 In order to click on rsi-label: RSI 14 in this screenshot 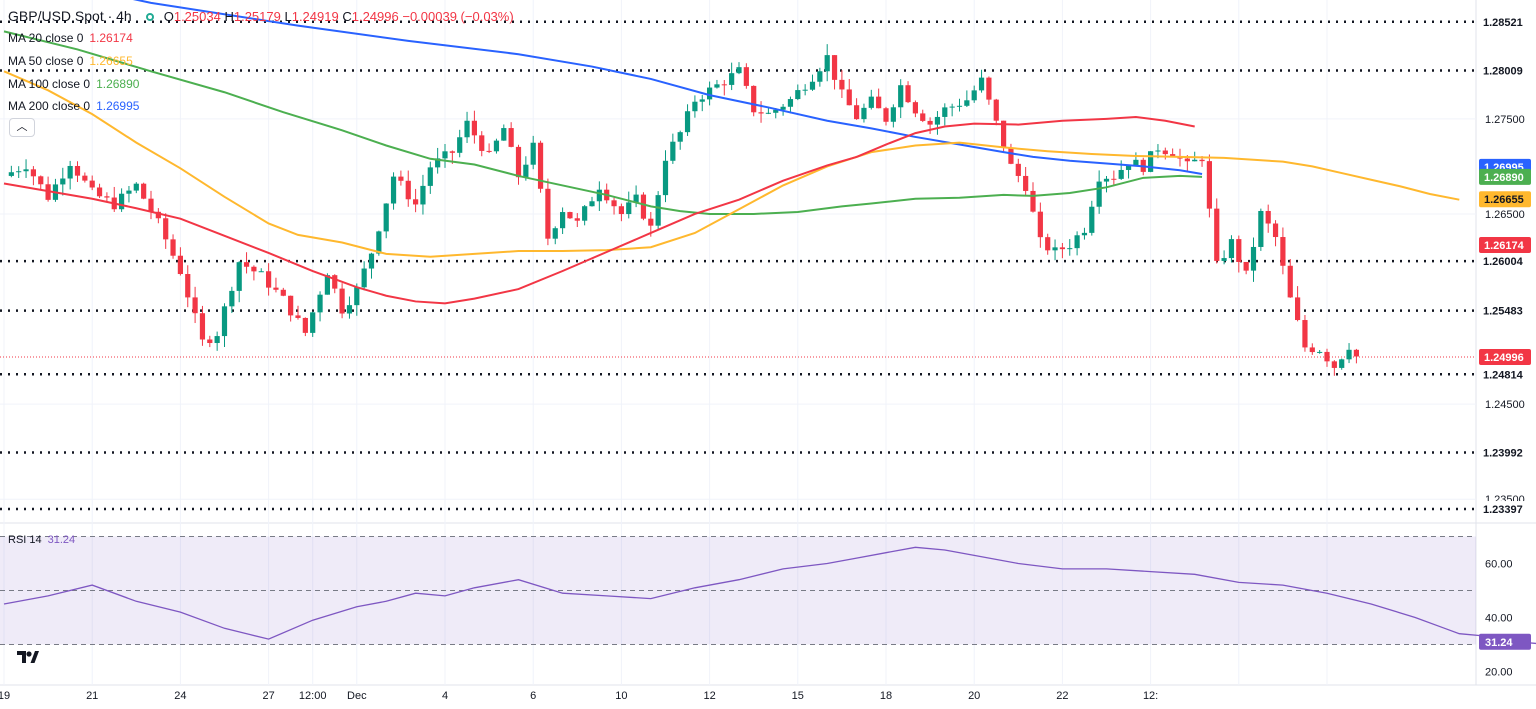, I will do `click(25, 540)`.